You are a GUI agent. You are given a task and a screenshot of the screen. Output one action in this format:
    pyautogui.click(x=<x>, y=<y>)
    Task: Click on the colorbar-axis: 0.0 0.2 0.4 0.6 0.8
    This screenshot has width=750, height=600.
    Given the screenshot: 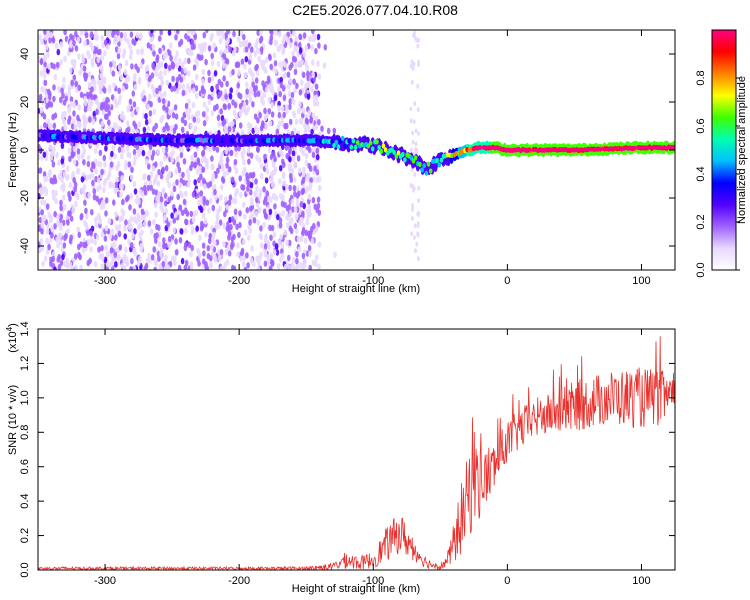 What is the action you would take?
    pyautogui.click(x=717, y=174)
    